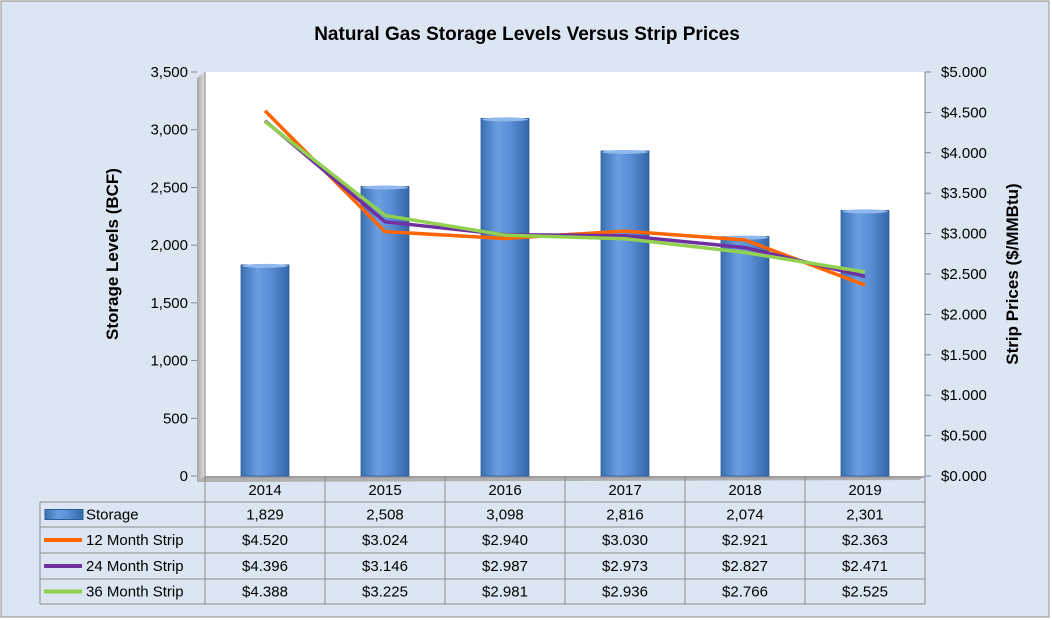 This screenshot has width=1052, height=620. What do you see at coordinates (745, 592) in the screenshot?
I see `data-label: $2.766` at bounding box center [745, 592].